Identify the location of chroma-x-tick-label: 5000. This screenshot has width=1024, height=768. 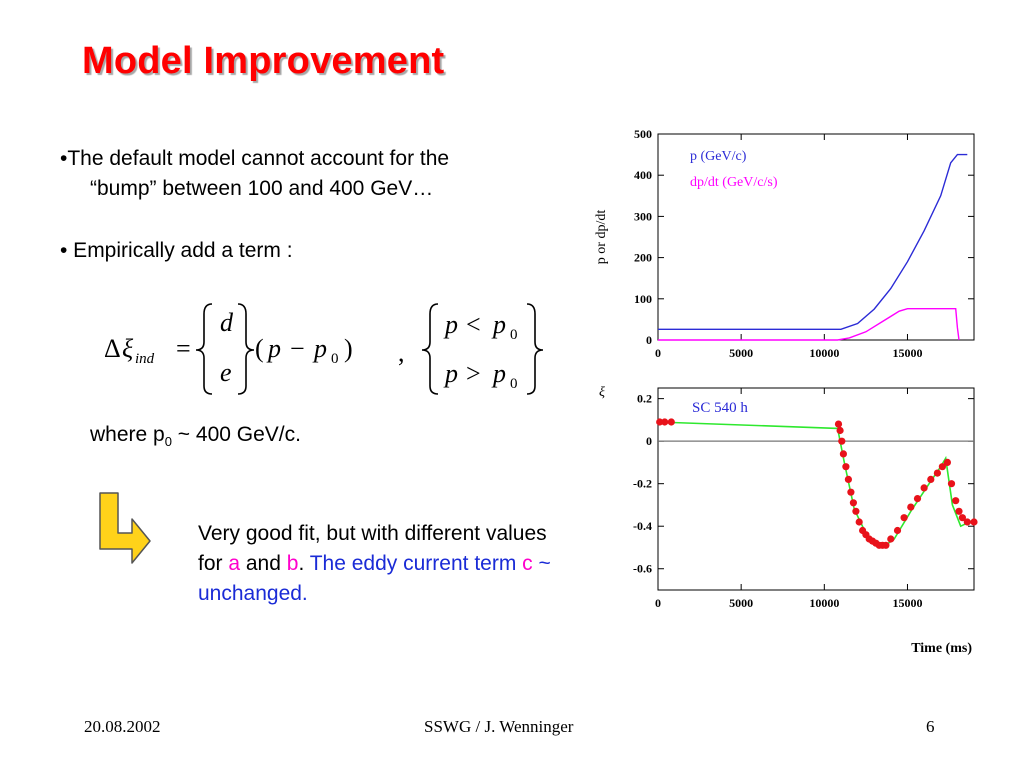
(741, 603).